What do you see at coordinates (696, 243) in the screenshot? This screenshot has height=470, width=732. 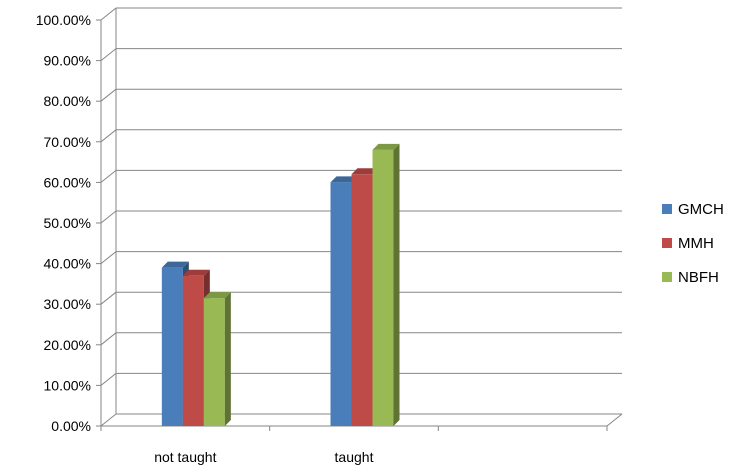 I see `legend-label-mmh: MMH` at bounding box center [696, 243].